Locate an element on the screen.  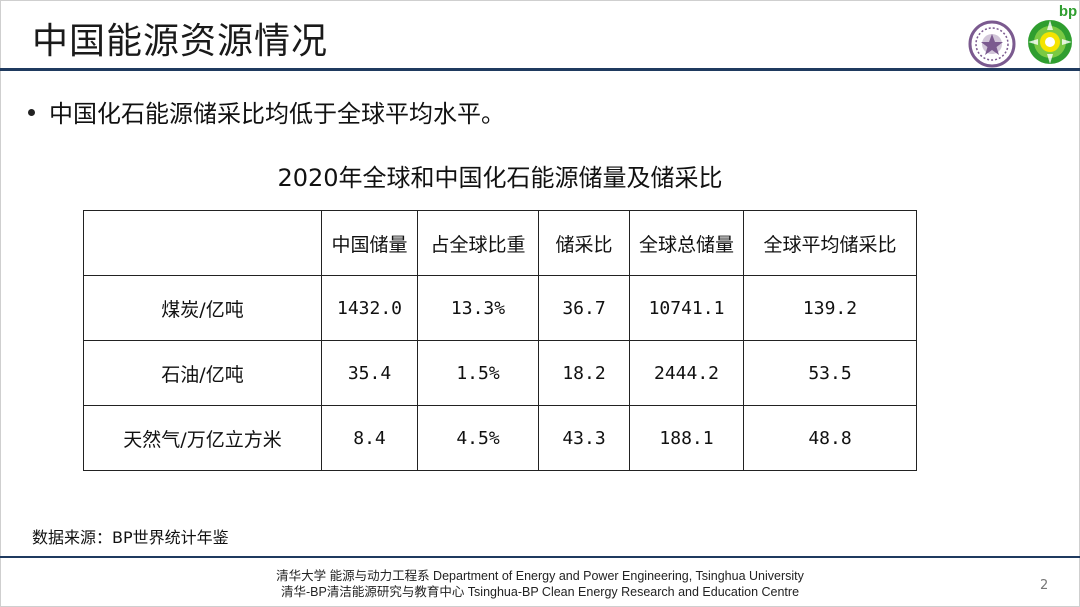
tsinghua-logo-icon is located at coordinates (992, 44).